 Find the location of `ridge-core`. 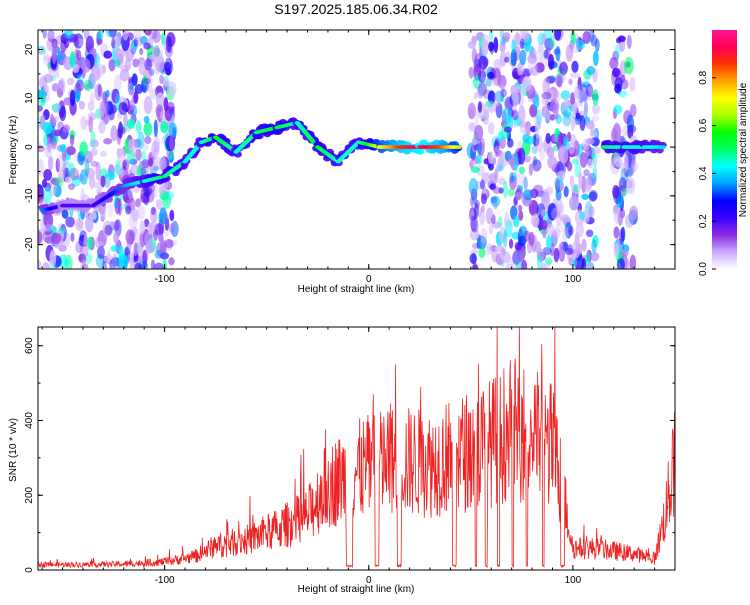

ridge-core is located at coordinates (459, 147).